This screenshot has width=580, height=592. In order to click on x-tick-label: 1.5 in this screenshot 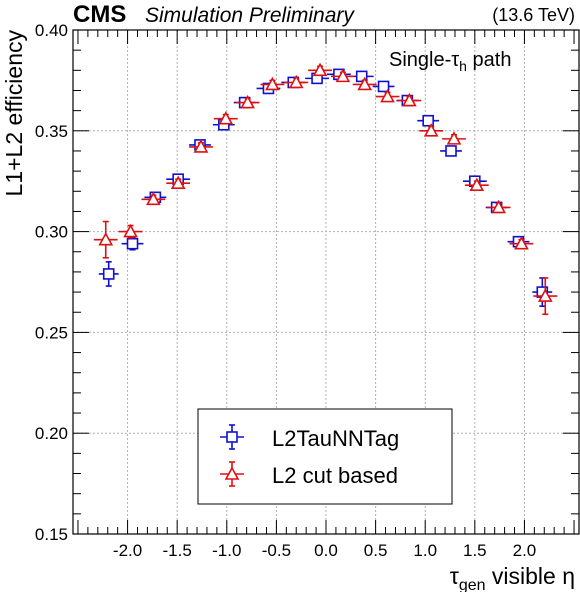, I will do `click(475, 550)`.